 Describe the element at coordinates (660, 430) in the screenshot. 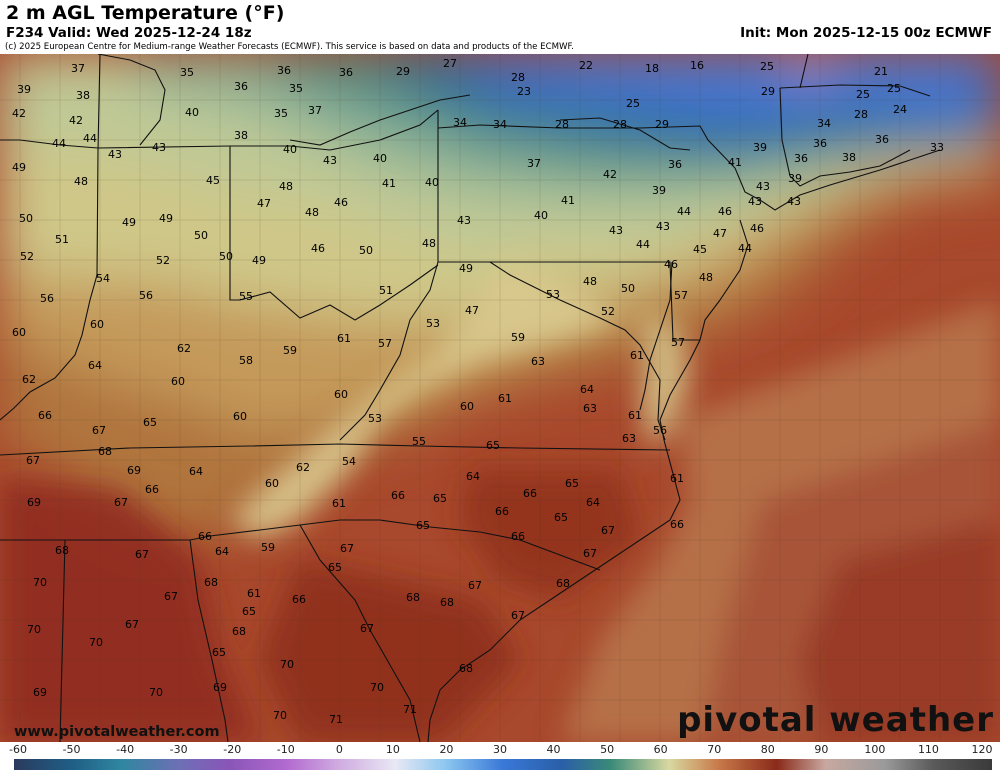

I see `temperature-label: 56` at that location.